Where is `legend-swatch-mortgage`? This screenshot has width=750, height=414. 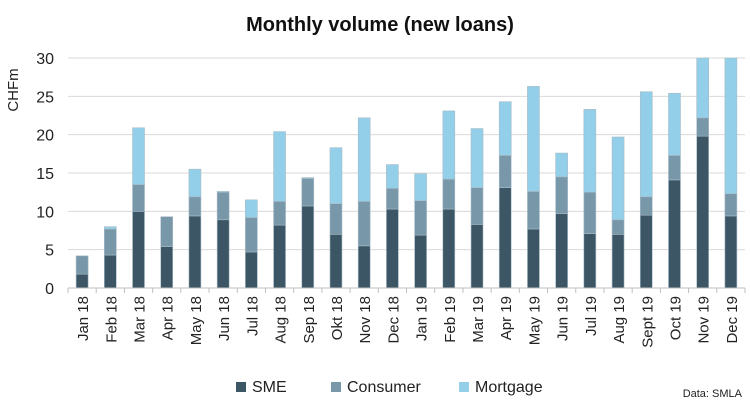 legend-swatch-mortgage is located at coordinates (464, 387).